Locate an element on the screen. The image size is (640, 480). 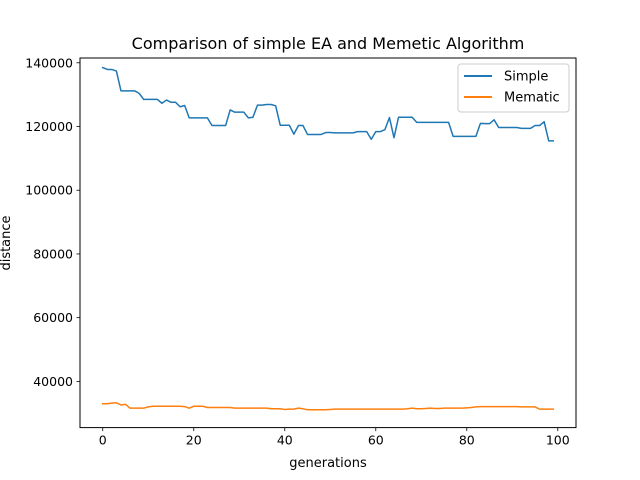
x-tick-label: 60 is located at coordinates (376, 440).